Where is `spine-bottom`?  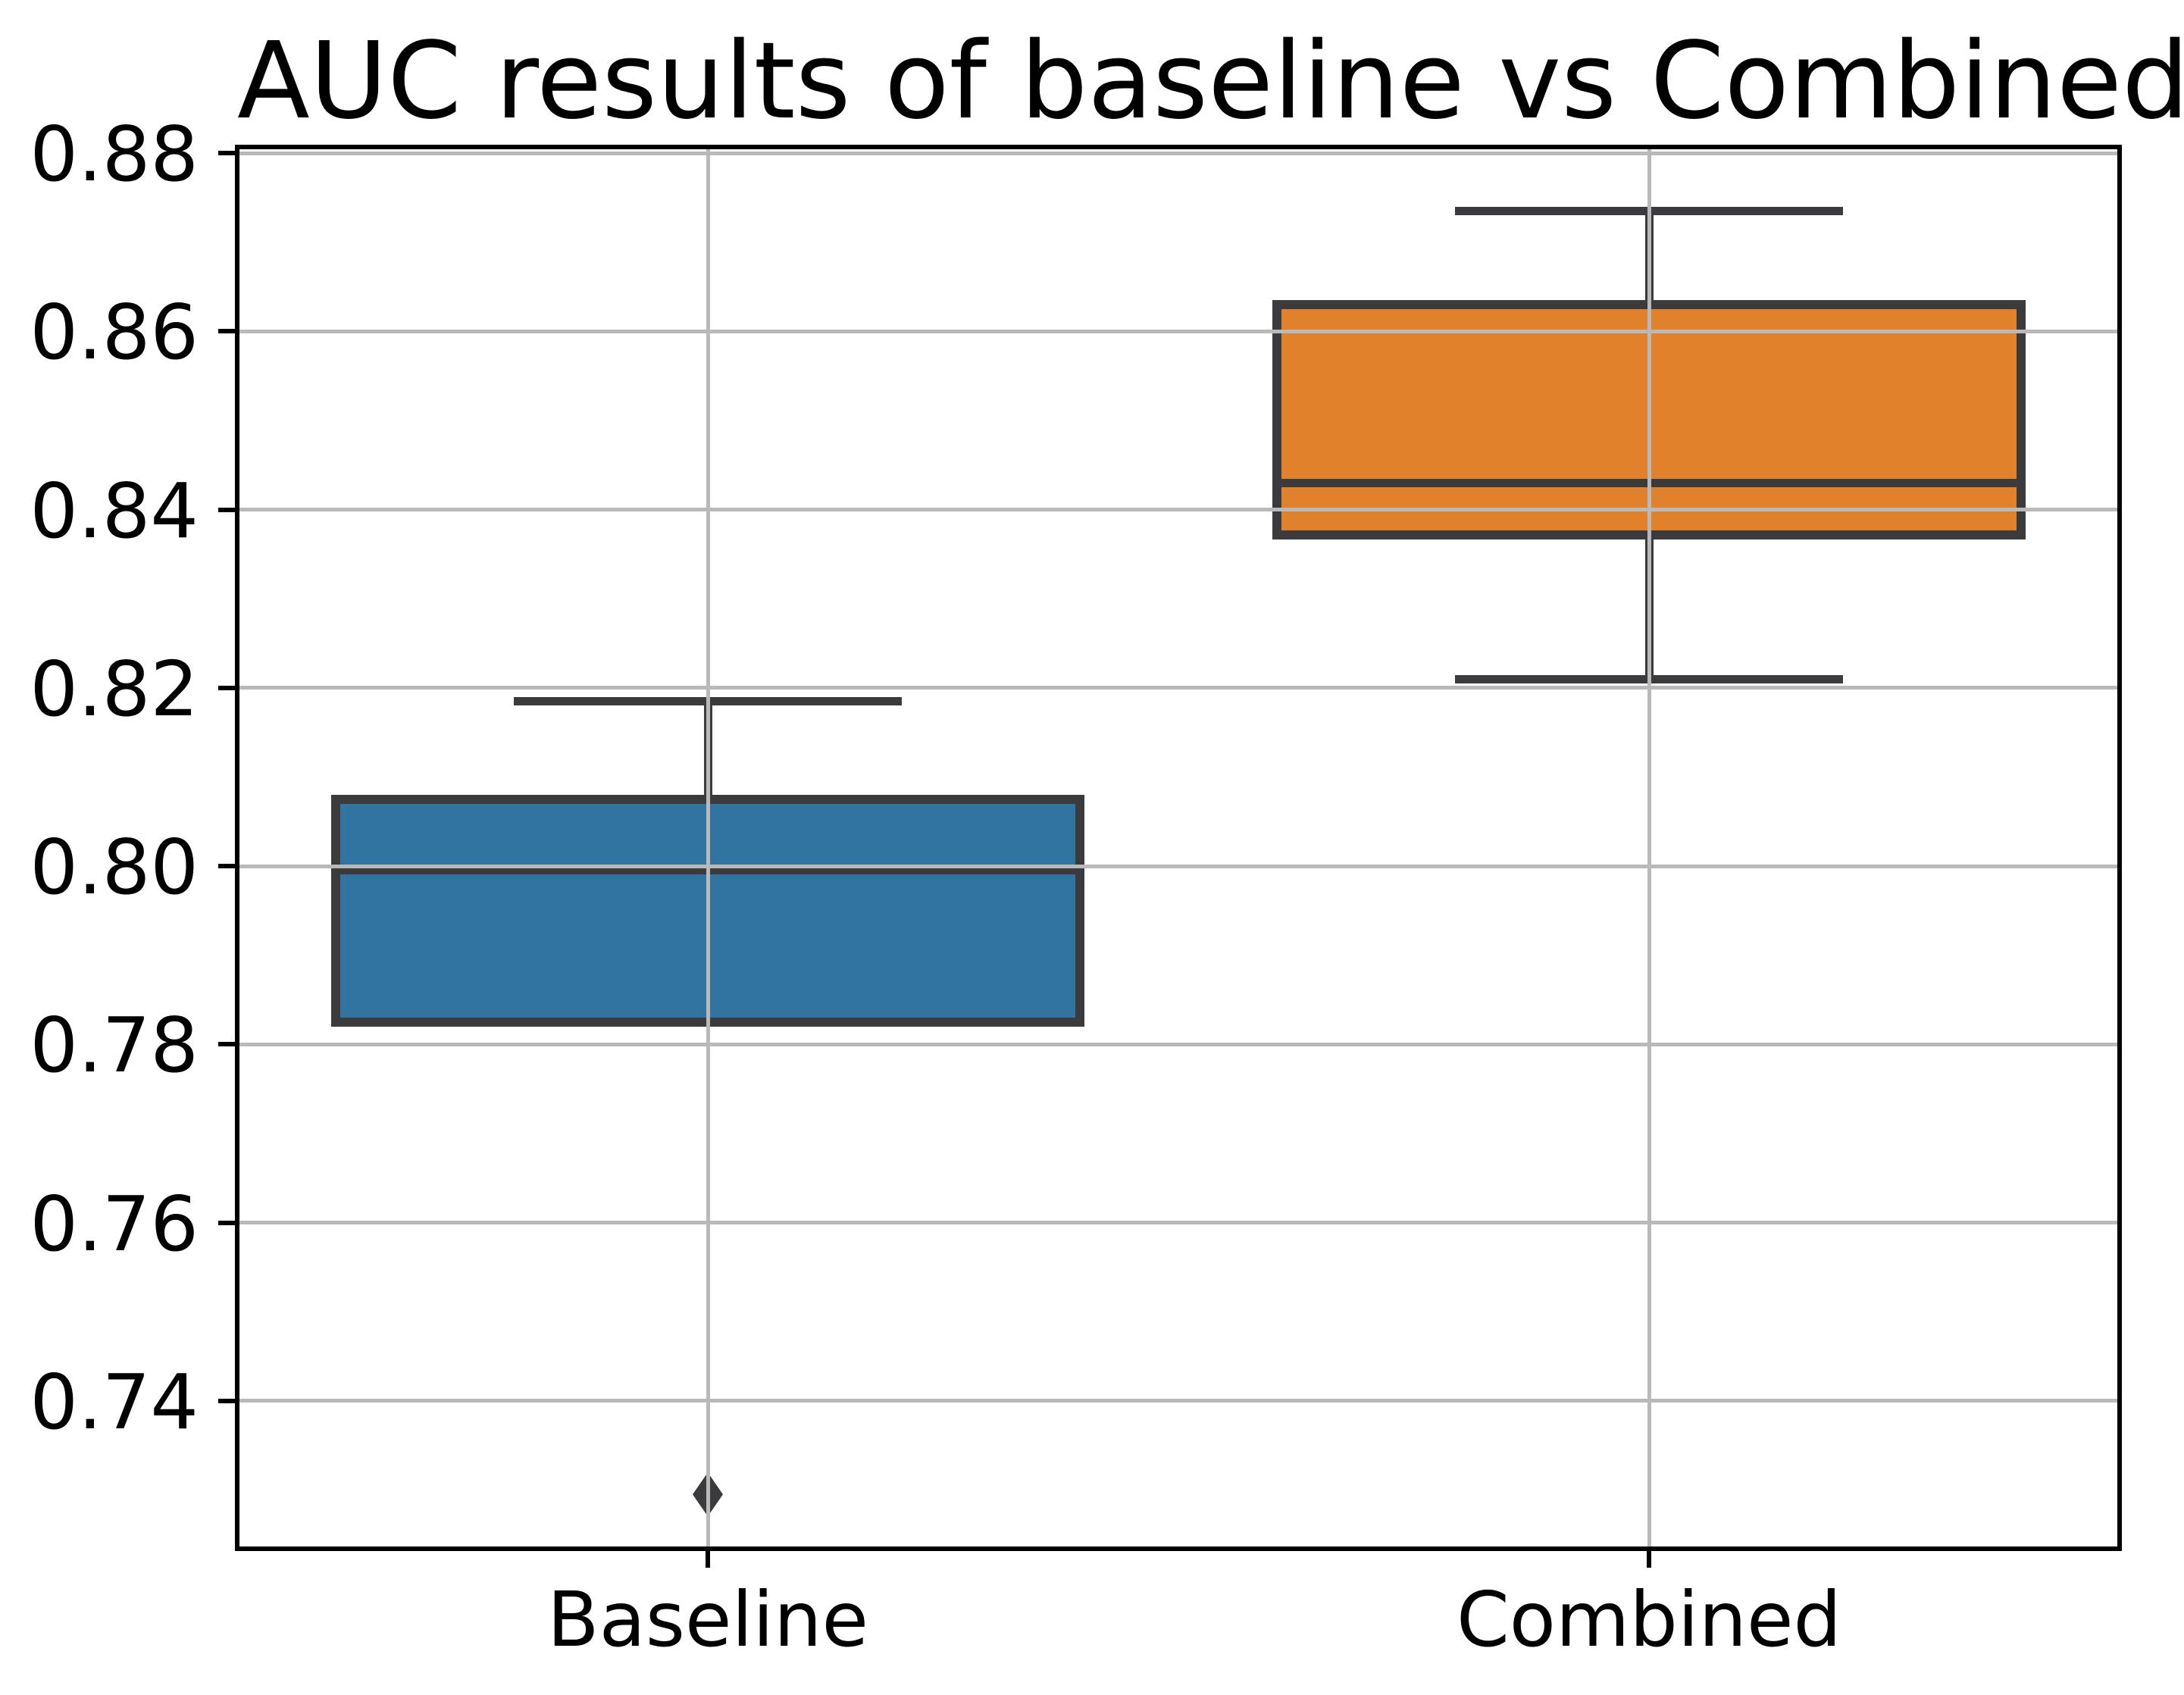
spine-bottom is located at coordinates (1178, 1549).